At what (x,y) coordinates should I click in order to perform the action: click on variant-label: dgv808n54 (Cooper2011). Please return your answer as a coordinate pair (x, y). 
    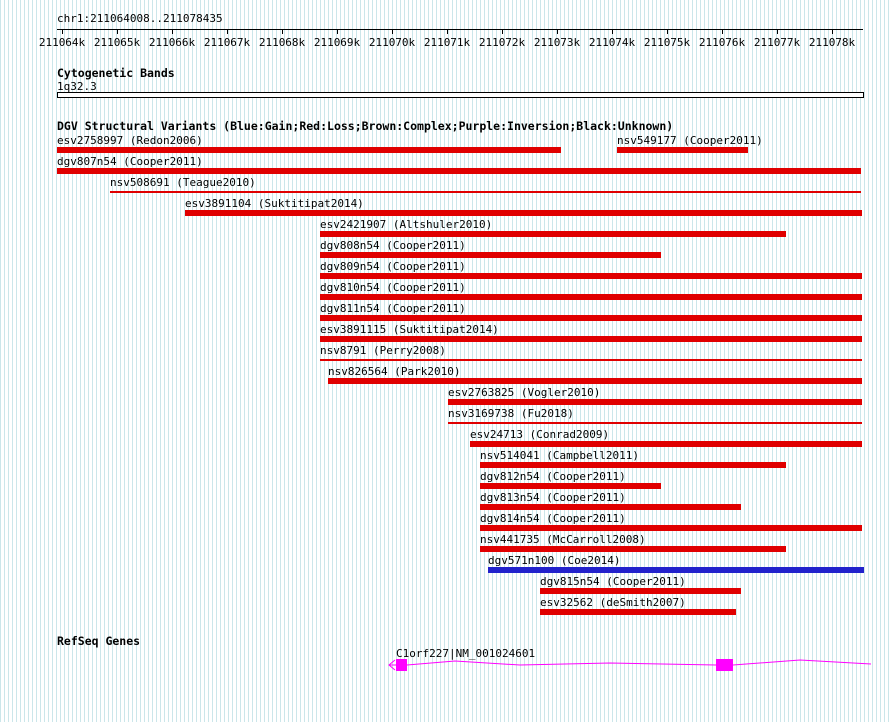
    Looking at the image, I should click on (393, 245).